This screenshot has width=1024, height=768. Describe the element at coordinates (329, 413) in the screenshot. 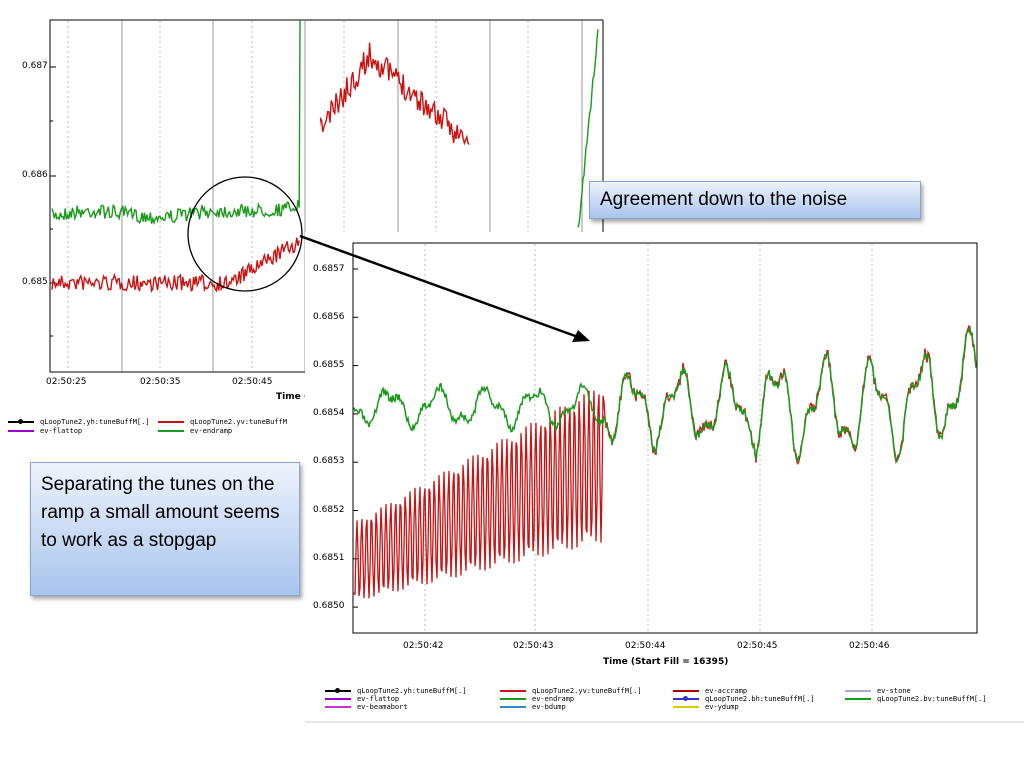

I see `zoom-ytick-3: 0.6854` at that location.